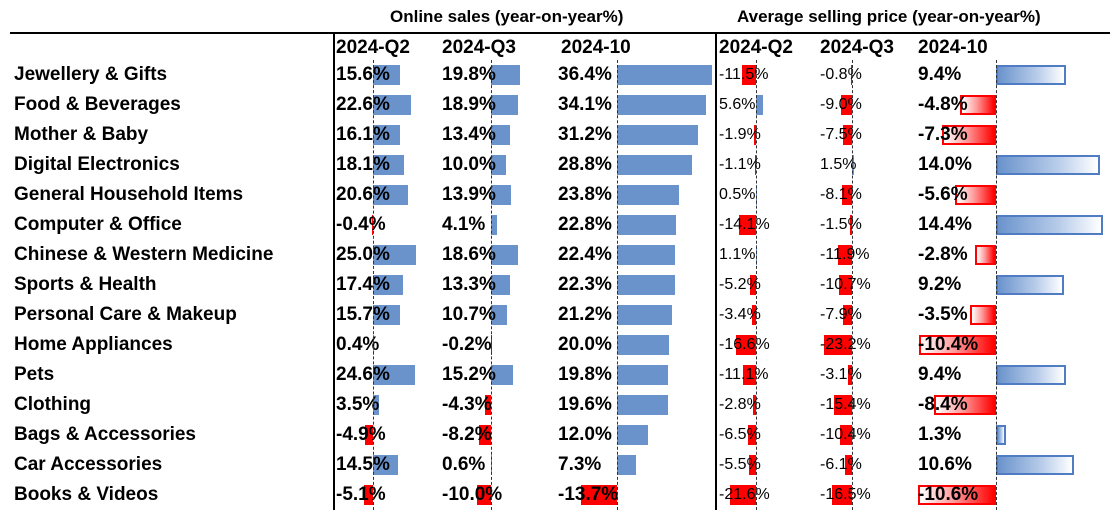  I want to click on data-label: 10.6%, so click(945, 464).